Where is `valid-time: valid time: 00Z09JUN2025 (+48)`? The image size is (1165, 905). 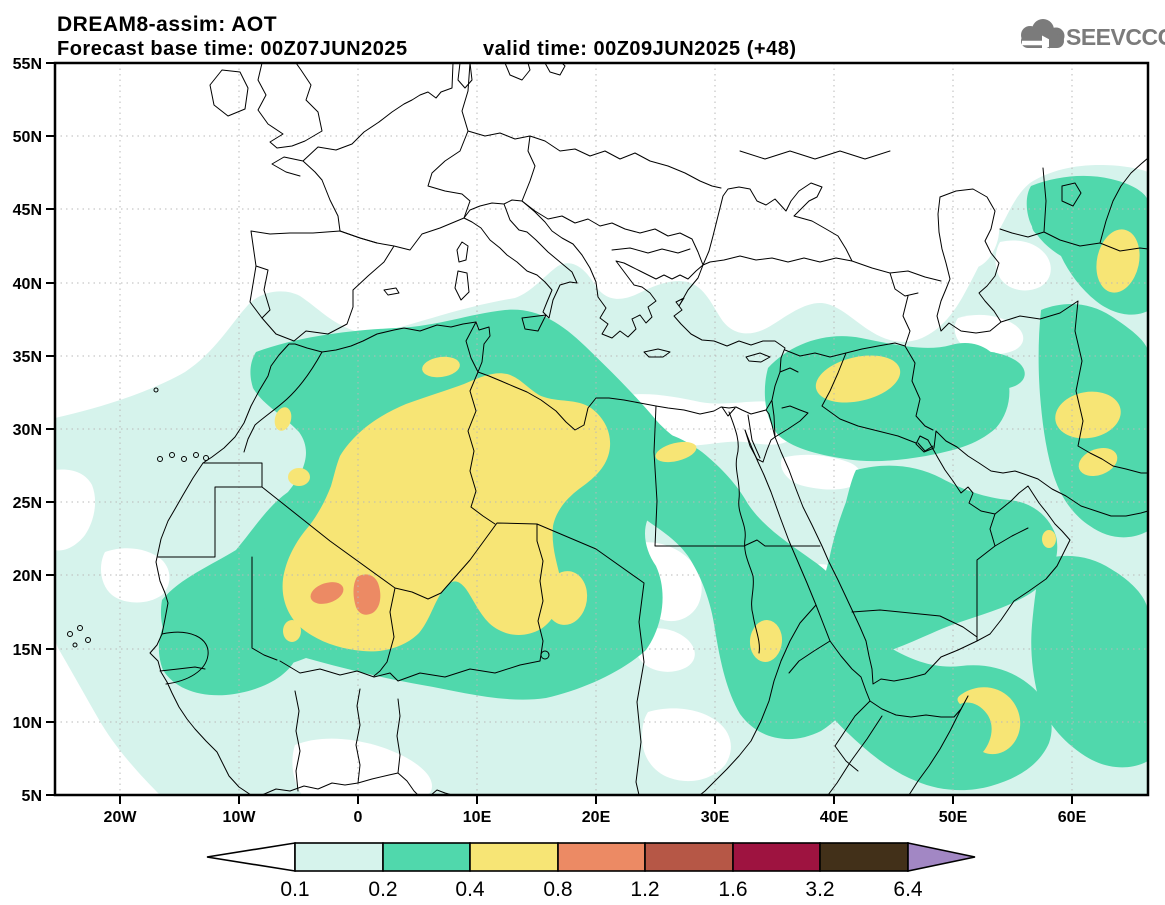
valid-time: valid time: 00Z09JUN2025 (+48) is located at coordinates (640, 49).